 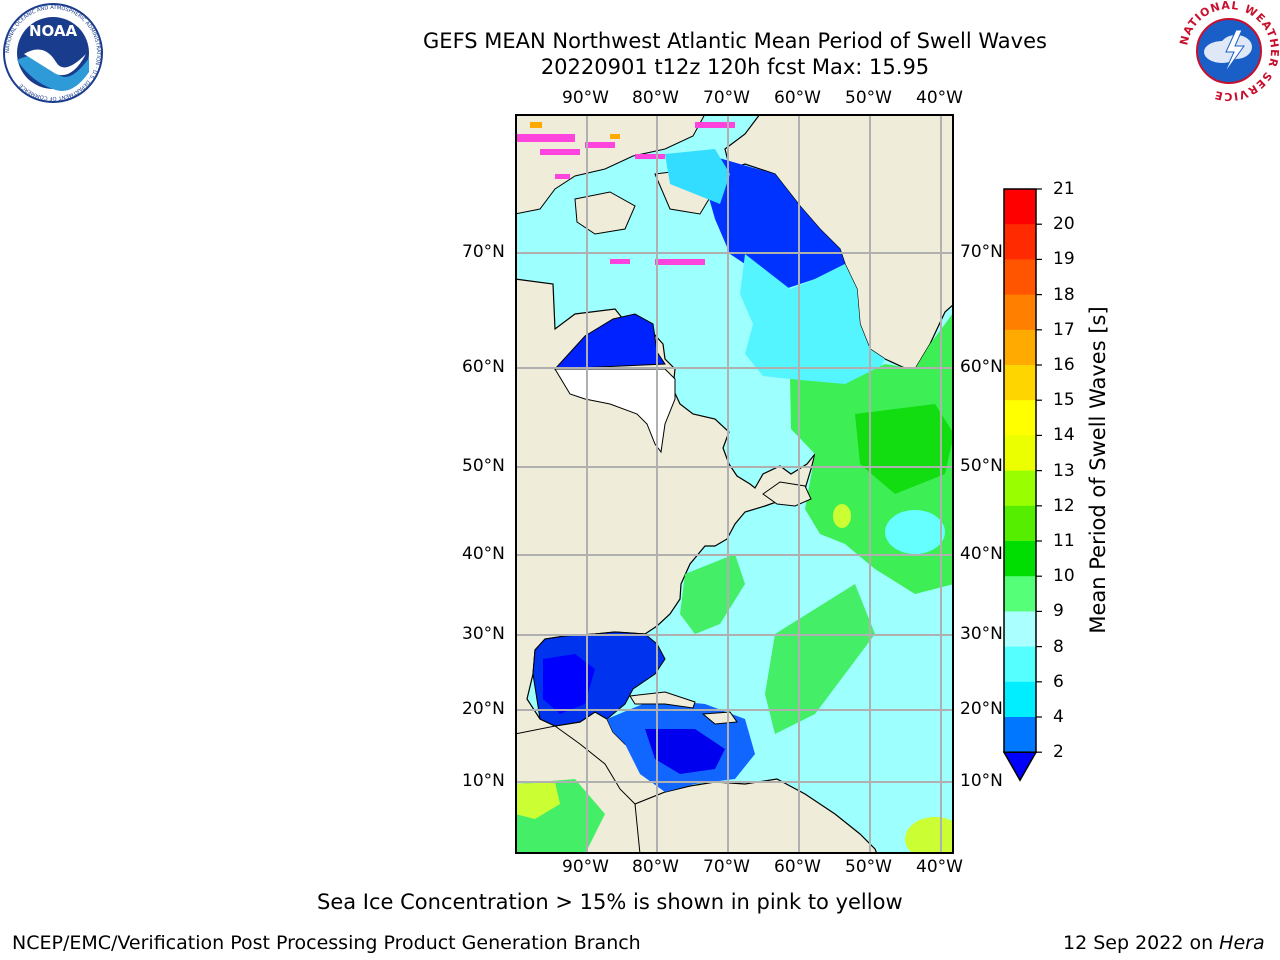 What do you see at coordinates (655, 867) in the screenshot?
I see `lon-label-bottom: 80°W` at bounding box center [655, 867].